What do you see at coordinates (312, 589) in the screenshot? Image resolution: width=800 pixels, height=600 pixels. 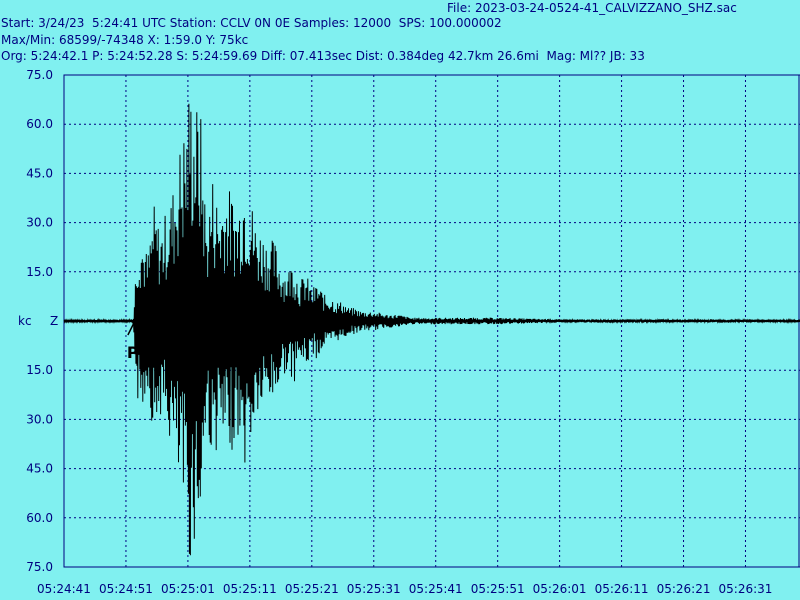 I see `x-tick-label: 05:25:21` at bounding box center [312, 589].